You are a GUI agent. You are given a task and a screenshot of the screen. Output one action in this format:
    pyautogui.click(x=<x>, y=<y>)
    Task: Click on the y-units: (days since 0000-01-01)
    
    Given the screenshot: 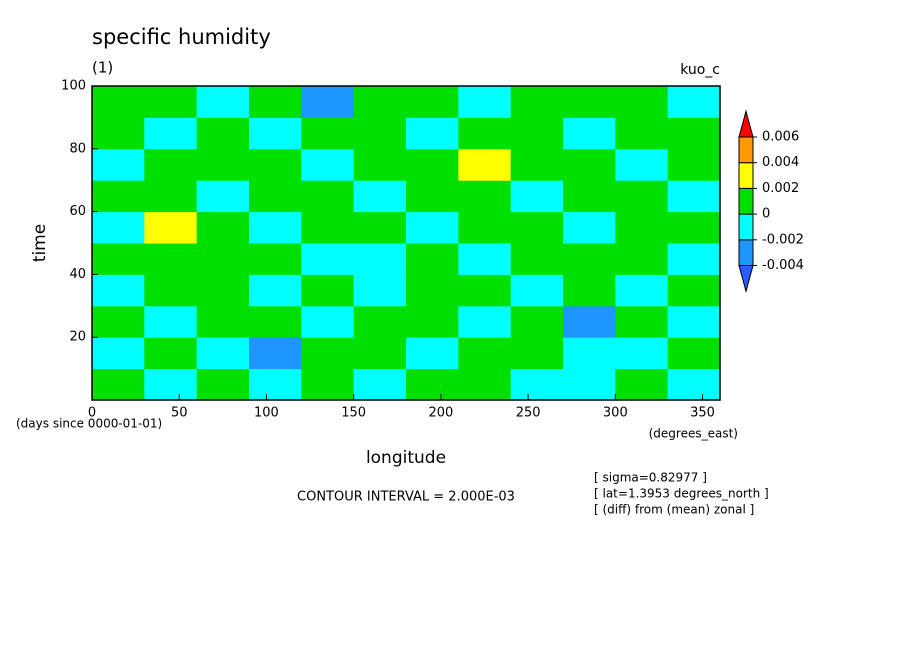 What is the action you would take?
    pyautogui.click(x=89, y=424)
    